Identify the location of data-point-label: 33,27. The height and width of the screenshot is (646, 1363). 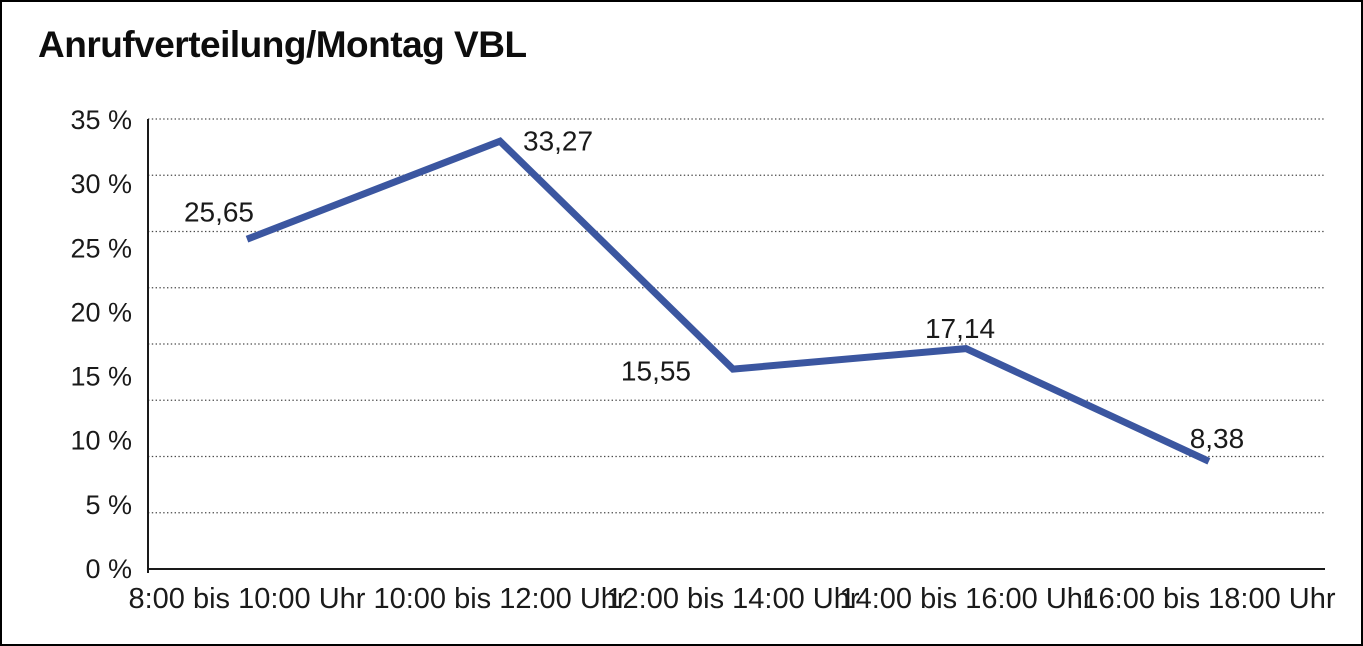
(558, 141).